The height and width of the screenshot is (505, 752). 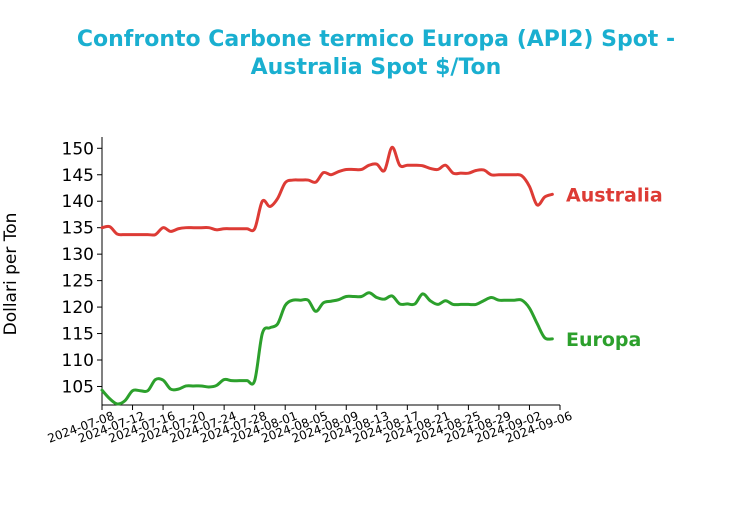 I want to click on y-tick-label: 120, so click(x=78, y=308).